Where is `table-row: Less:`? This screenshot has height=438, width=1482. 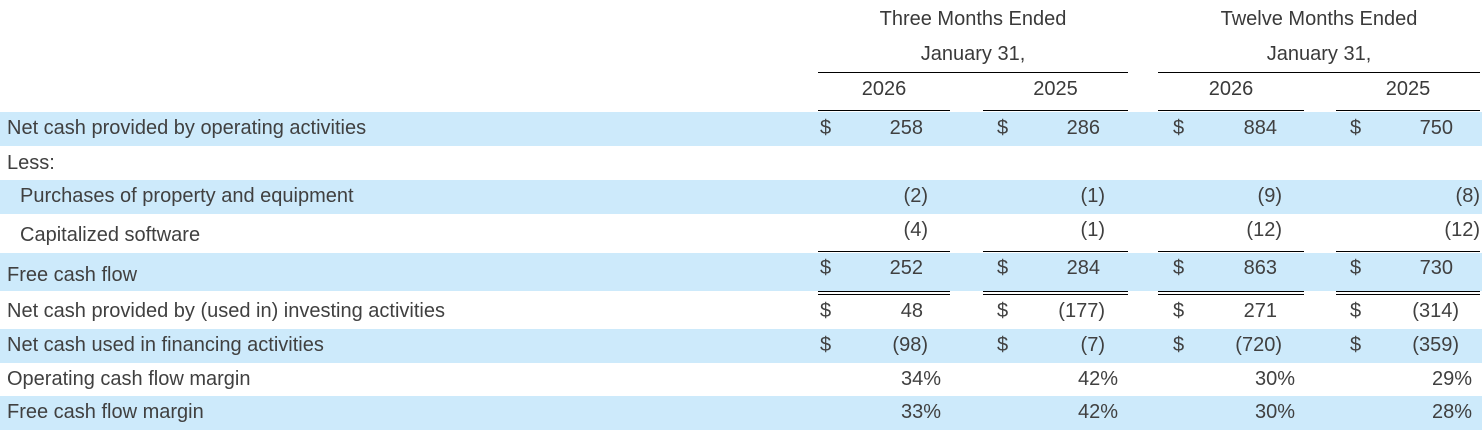
table-row: Less: is located at coordinates (741, 163).